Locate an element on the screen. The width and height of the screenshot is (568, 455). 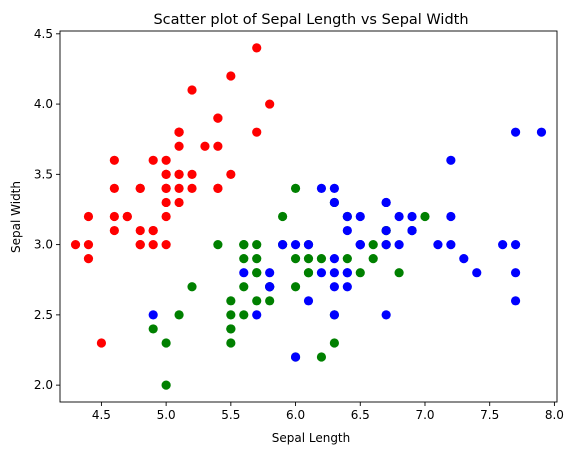
y-tick-label: 2.5 is located at coordinates (43, 315).